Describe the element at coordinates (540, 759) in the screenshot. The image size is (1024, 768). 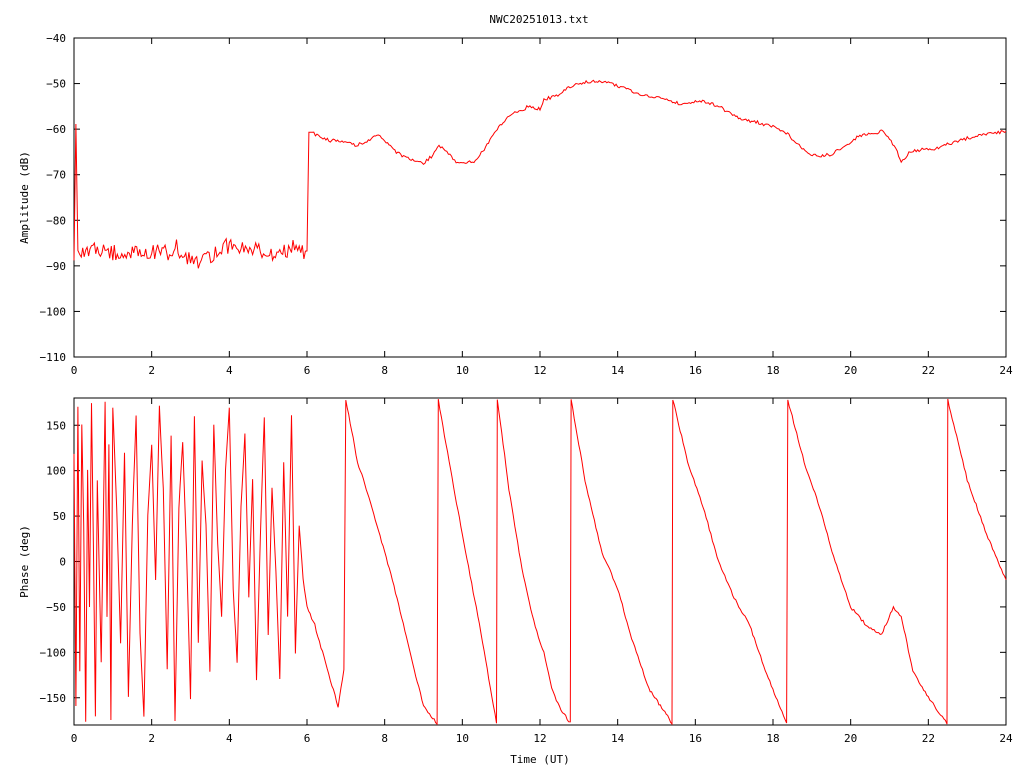
I see `x-axis-label: Time (UT)` at that location.